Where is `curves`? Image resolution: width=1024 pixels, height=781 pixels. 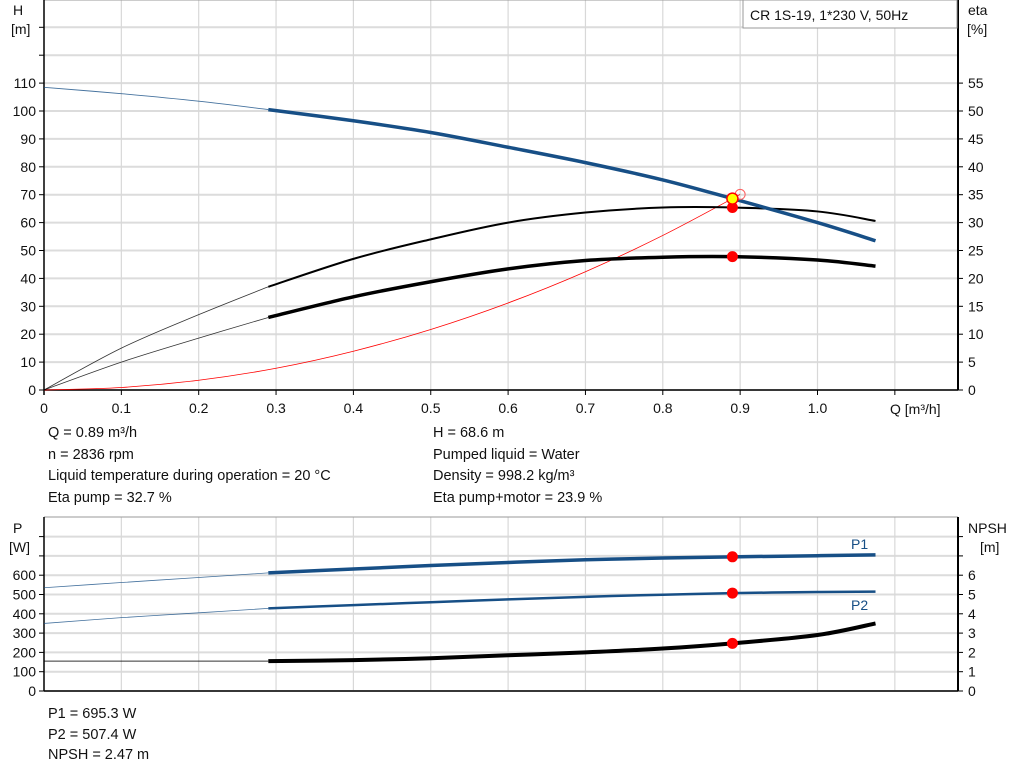
curves is located at coordinates (459, 607).